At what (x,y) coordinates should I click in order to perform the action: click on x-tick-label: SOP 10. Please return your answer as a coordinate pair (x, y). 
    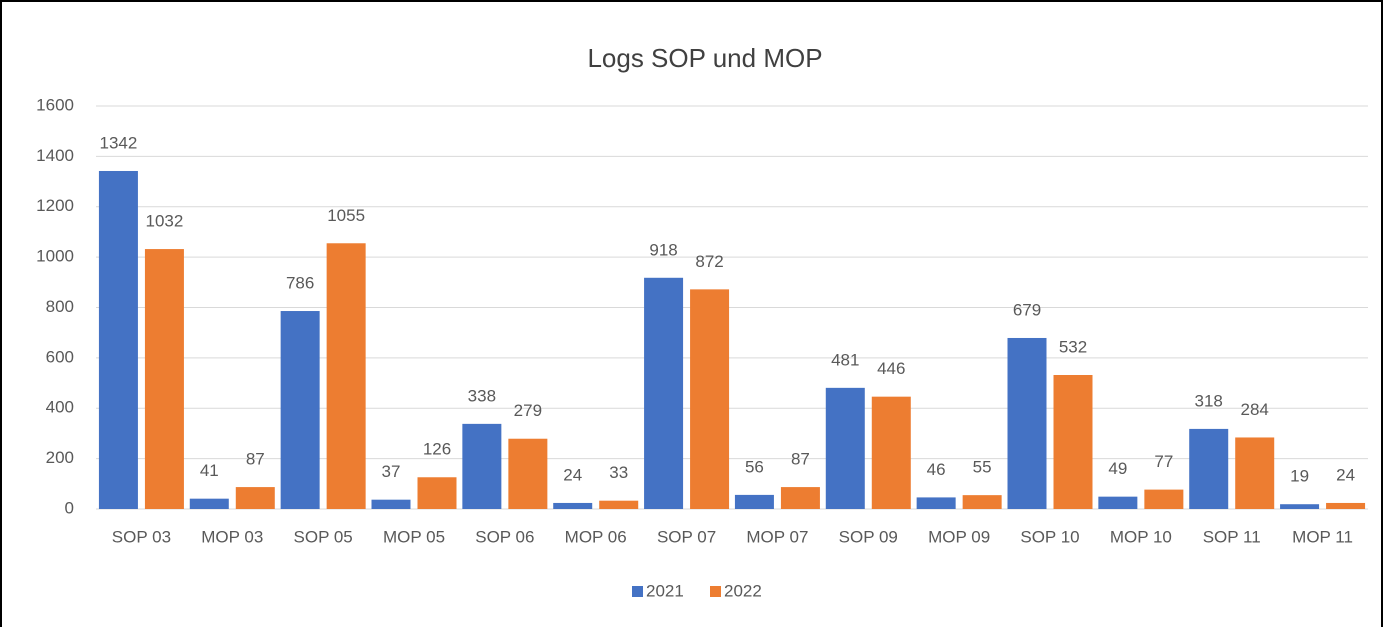
    Looking at the image, I should click on (1049, 536).